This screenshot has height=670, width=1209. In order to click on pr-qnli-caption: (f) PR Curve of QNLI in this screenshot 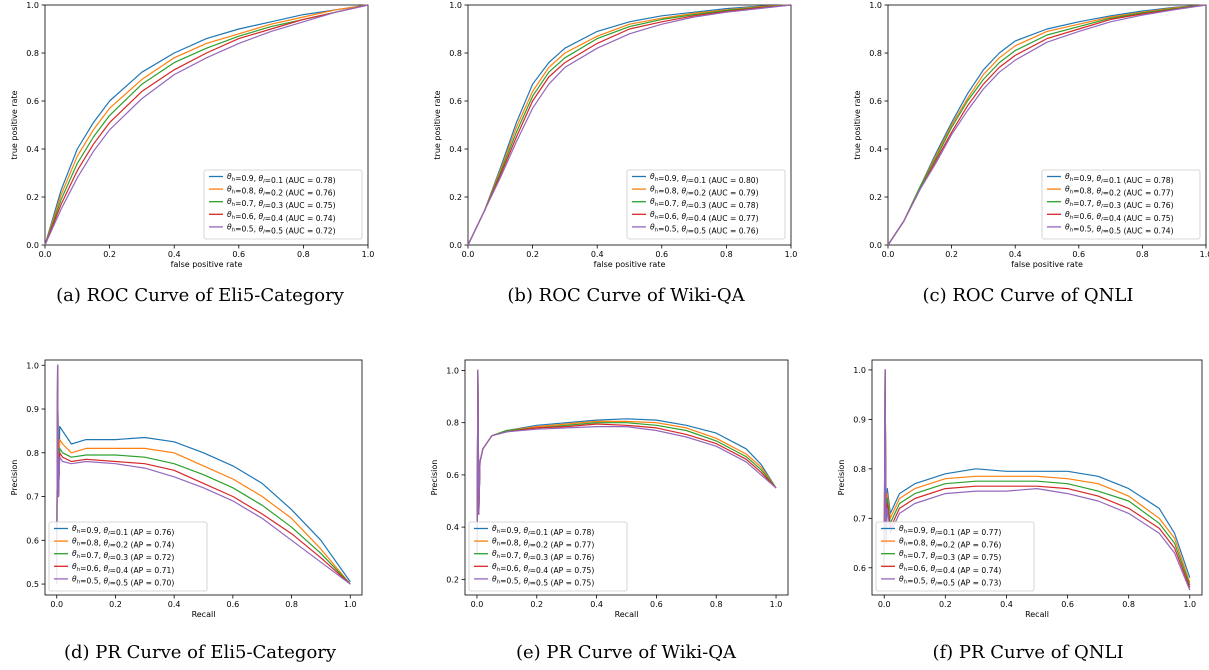, I will do `click(1028, 652)`.